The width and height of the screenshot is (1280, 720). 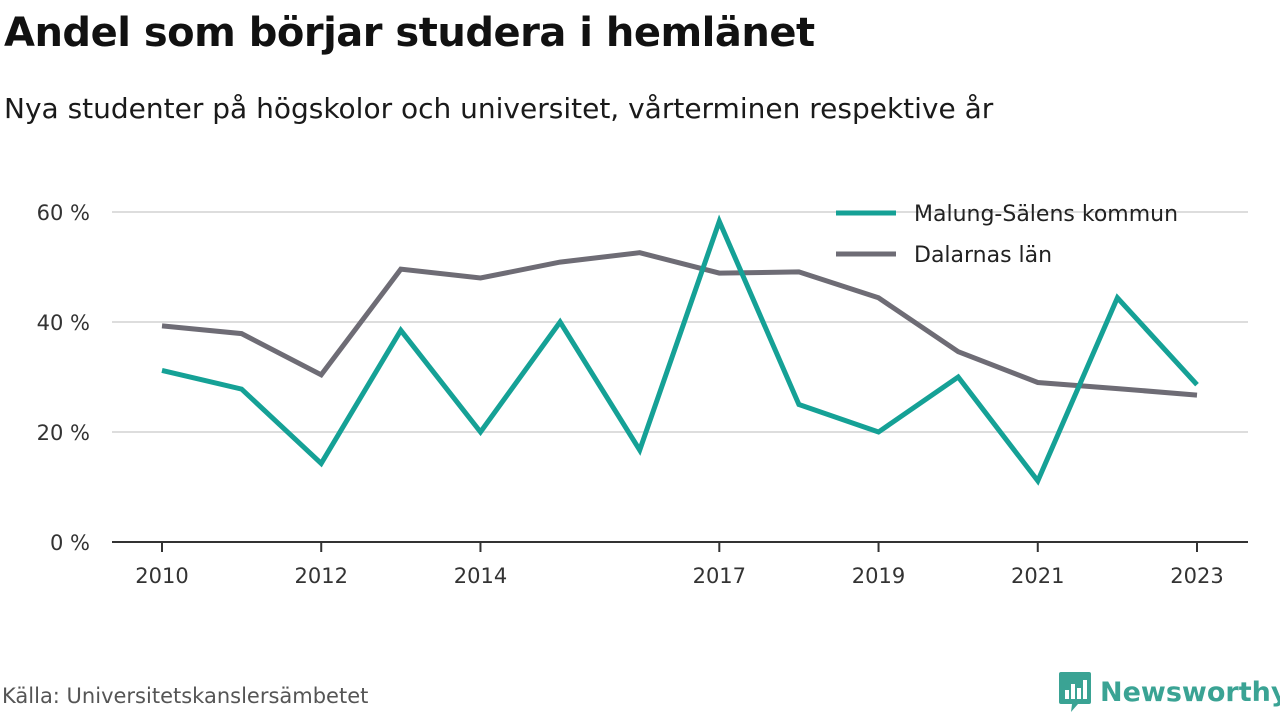 What do you see at coordinates (1196, 576) in the screenshot?
I see `x-tick-label: 2023` at bounding box center [1196, 576].